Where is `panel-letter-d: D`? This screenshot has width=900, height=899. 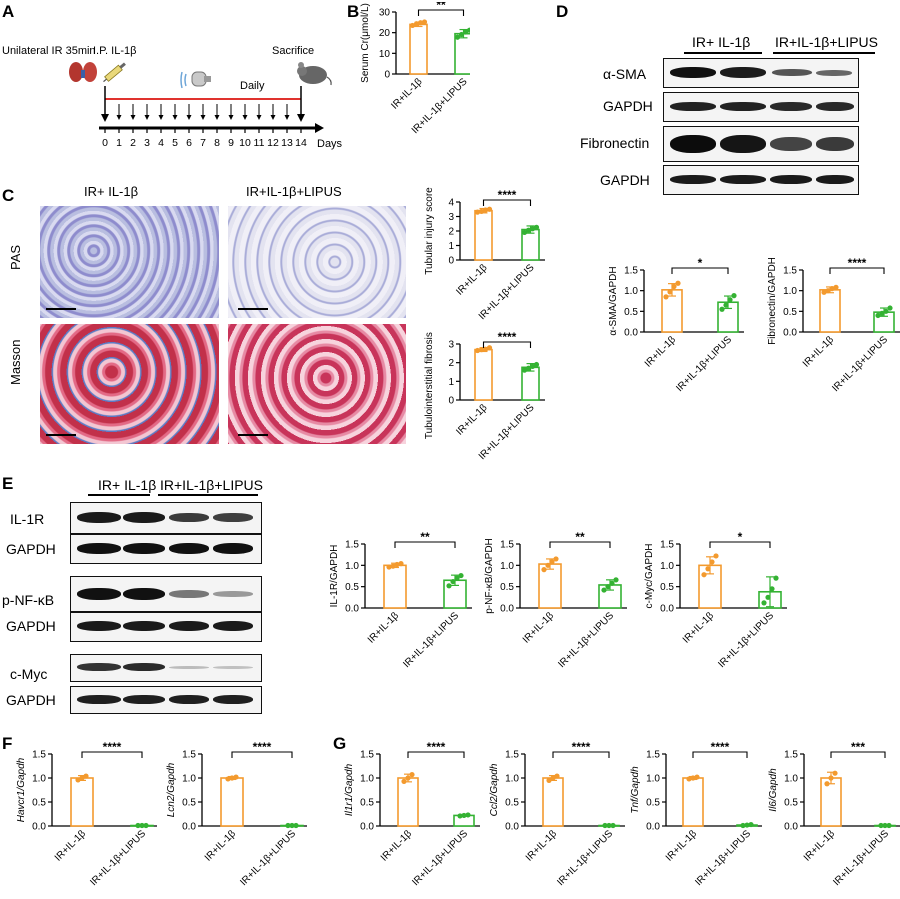
panel-letter-d: D is located at coordinates (562, 11).